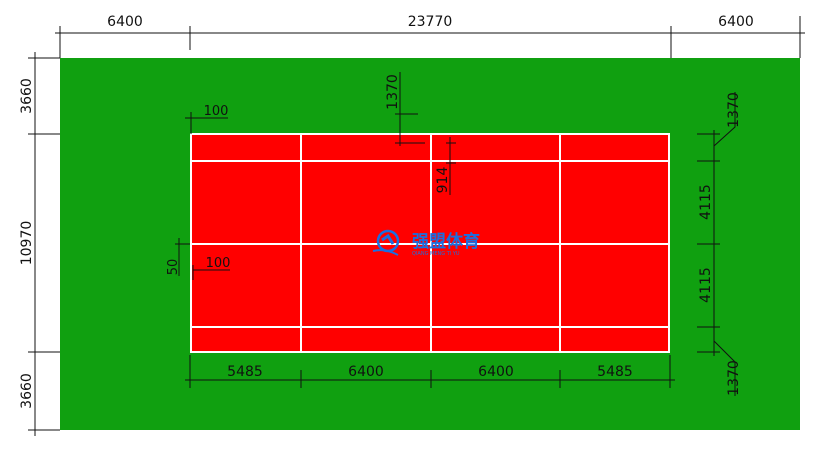 The height and width of the screenshot is (476, 828). What do you see at coordinates (443, 180) in the screenshot?
I see `dim-net-center: 914` at bounding box center [443, 180].